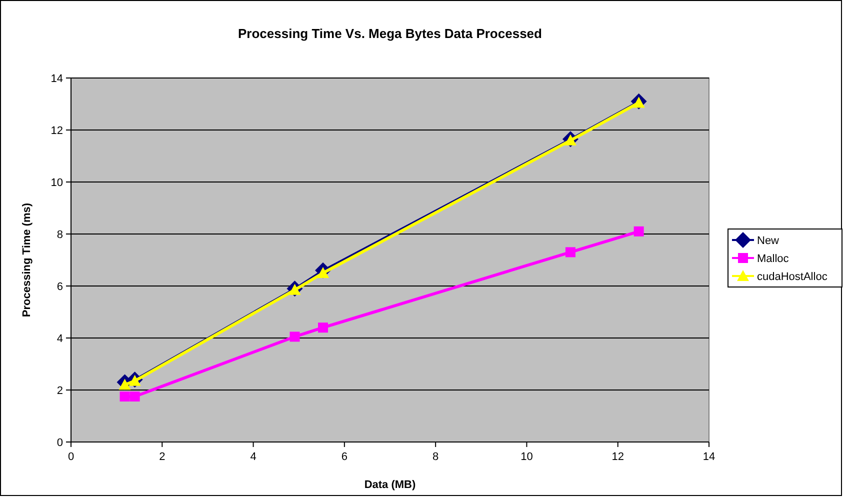 This screenshot has height=504, width=850. What do you see at coordinates (768, 241) in the screenshot?
I see `legend-label: New` at bounding box center [768, 241].